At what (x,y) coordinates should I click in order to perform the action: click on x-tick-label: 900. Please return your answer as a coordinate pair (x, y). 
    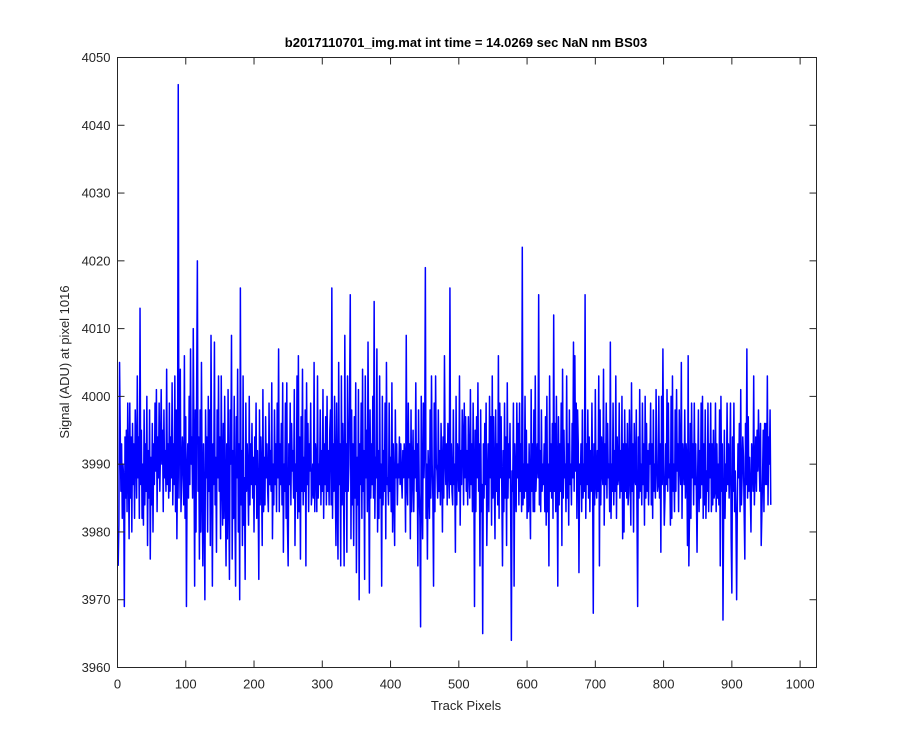
    Looking at the image, I should click on (732, 684).